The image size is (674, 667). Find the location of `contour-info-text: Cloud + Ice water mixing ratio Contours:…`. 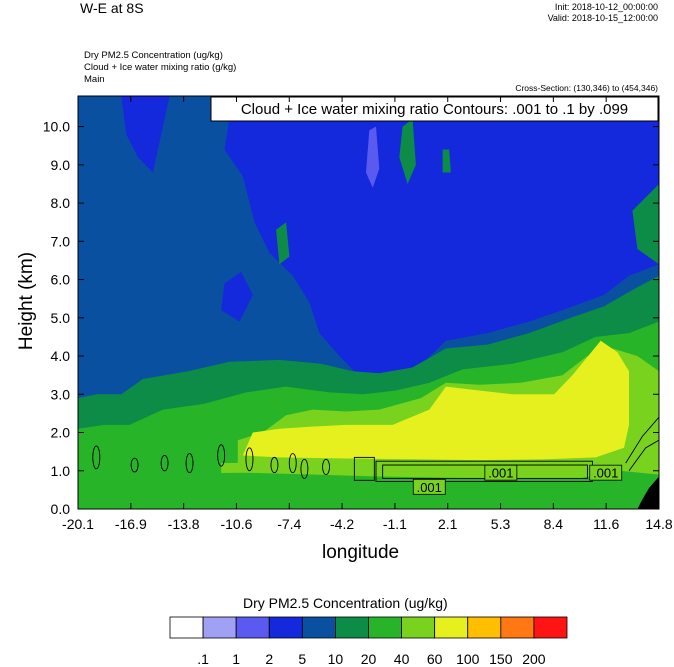

contour-info-text: Cloud + Ice water mixing ratio Contours:… is located at coordinates (434, 109).